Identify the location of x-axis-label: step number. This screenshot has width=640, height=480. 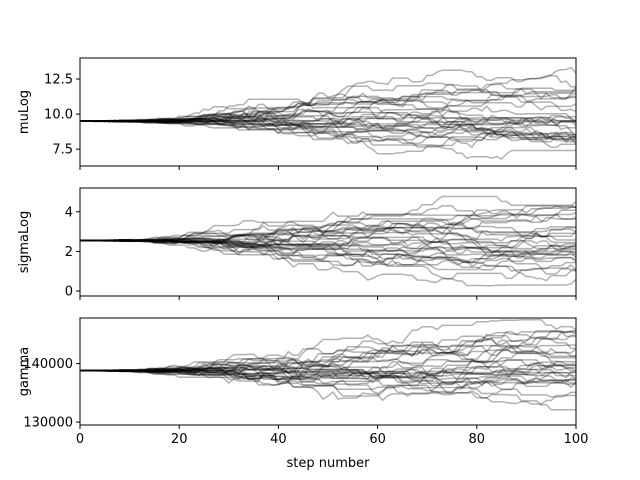
(329, 463).